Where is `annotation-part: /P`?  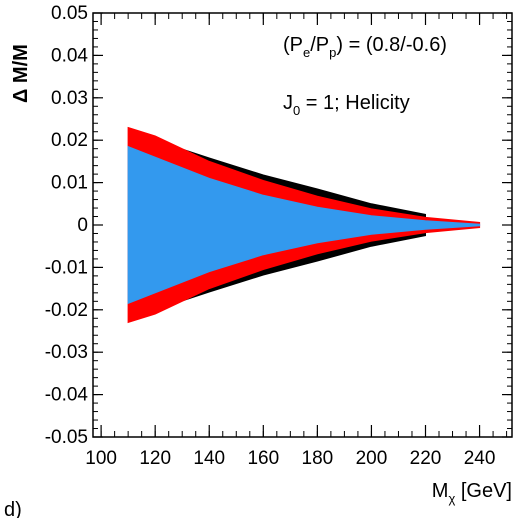
annotation-part: /P is located at coordinates (319, 45).